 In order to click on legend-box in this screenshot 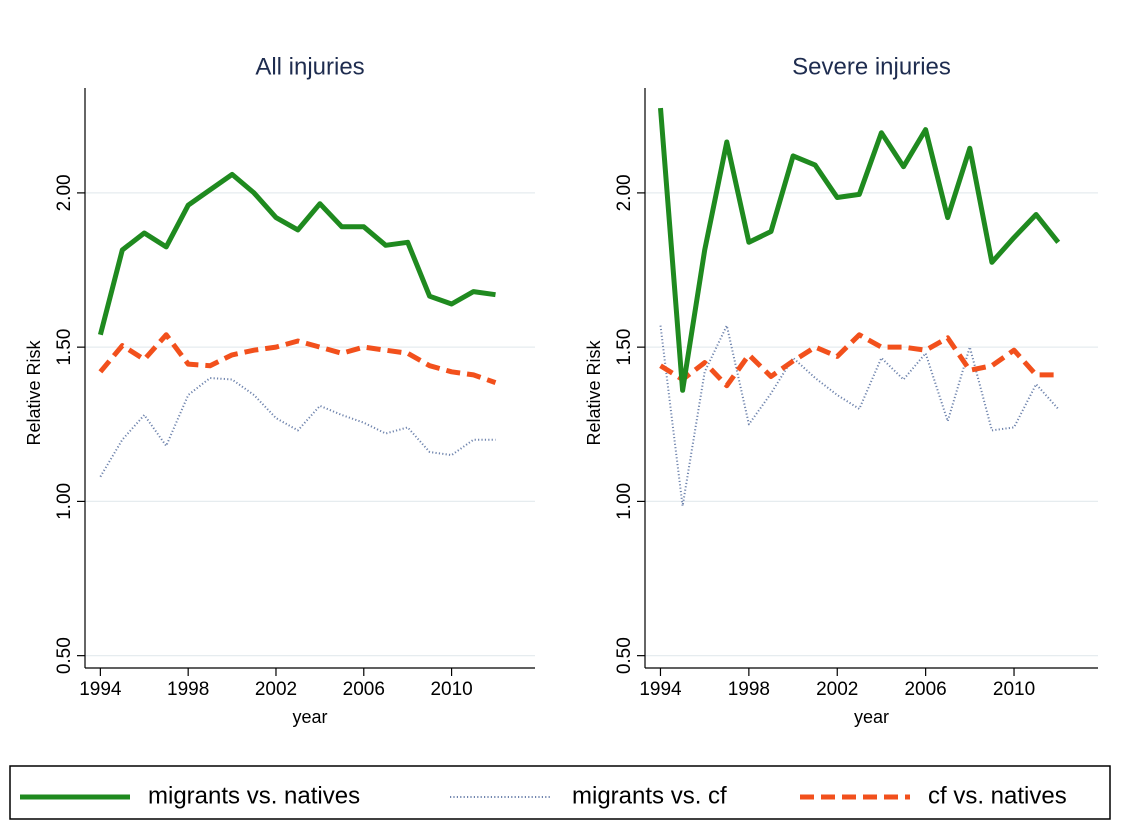, I will do `click(560, 792)`.